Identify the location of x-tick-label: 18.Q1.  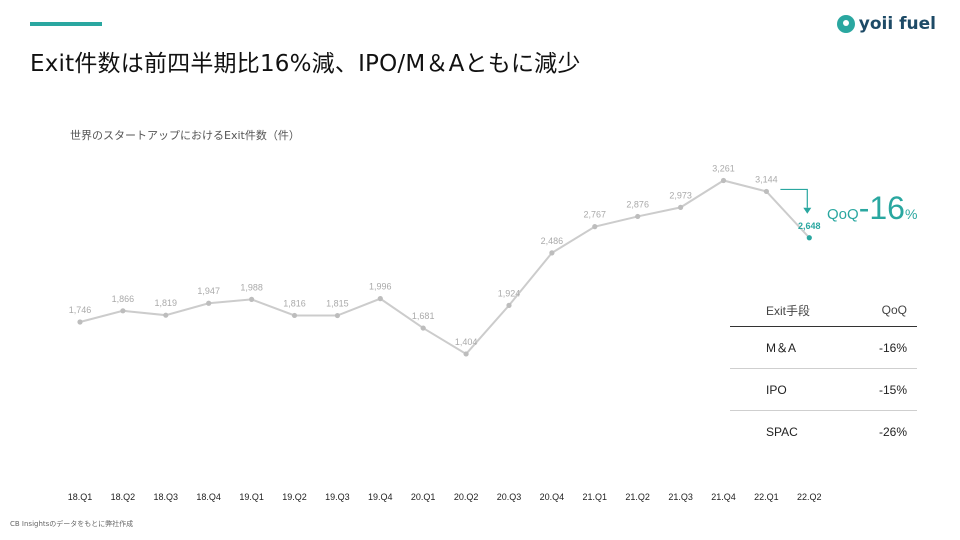
(80, 497).